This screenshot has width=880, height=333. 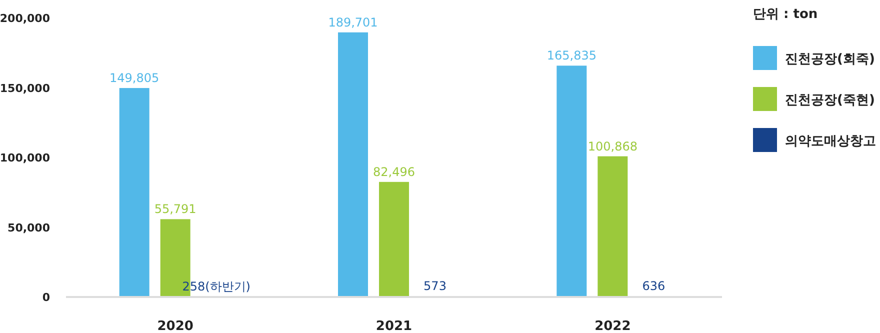 What do you see at coordinates (654, 286) in the screenshot?
I see `data-label: 636` at bounding box center [654, 286].